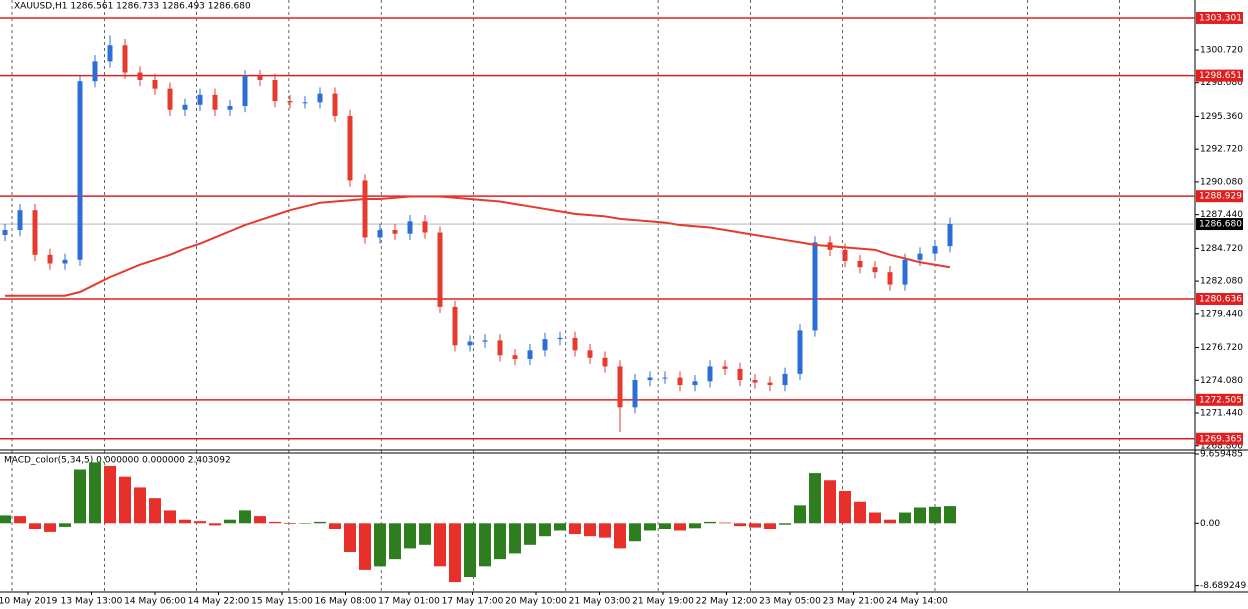 This screenshot has height=609, width=1248. Describe the element at coordinates (282, 602) in the screenshot. I see `x-tick-label: 15 May 15:00` at that location.